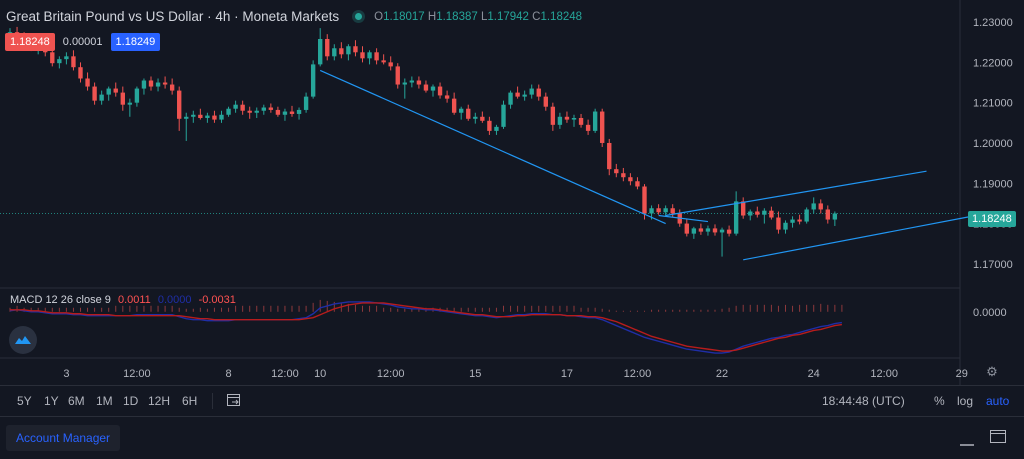 The image size is (1024, 459). I want to click on maximize-panel-icon, so click(998, 439).